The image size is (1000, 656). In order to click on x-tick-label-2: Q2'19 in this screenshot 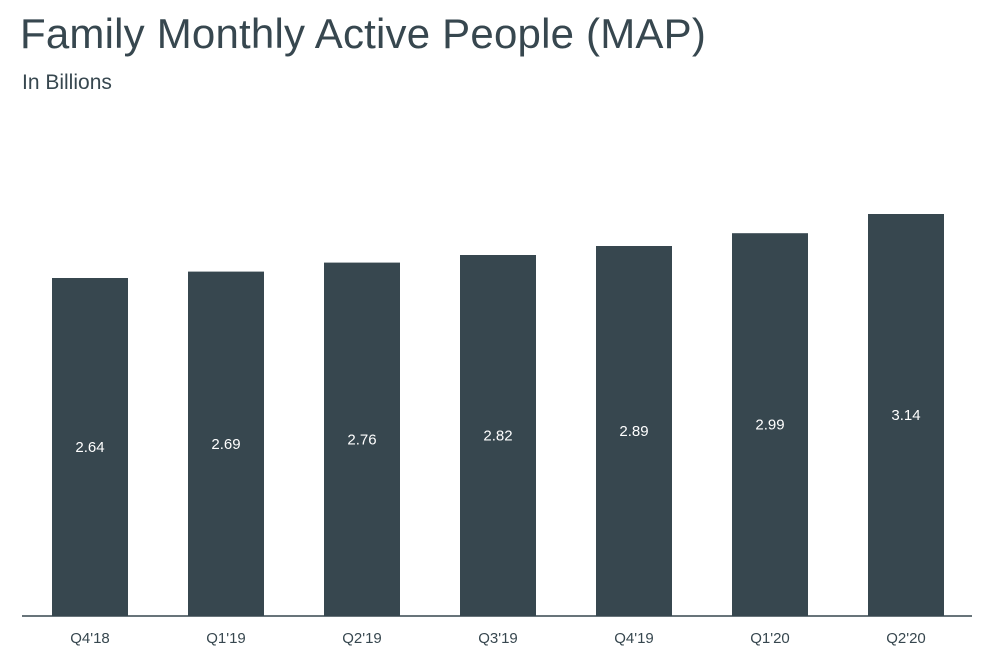, I will do `click(362, 638)`.